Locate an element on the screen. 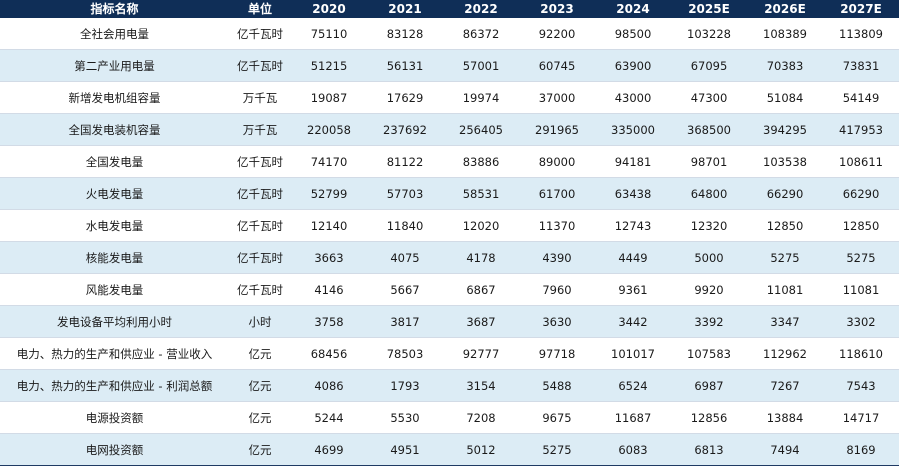 This screenshot has width=899, height=466. value-cell: 394295 is located at coordinates (785, 129).